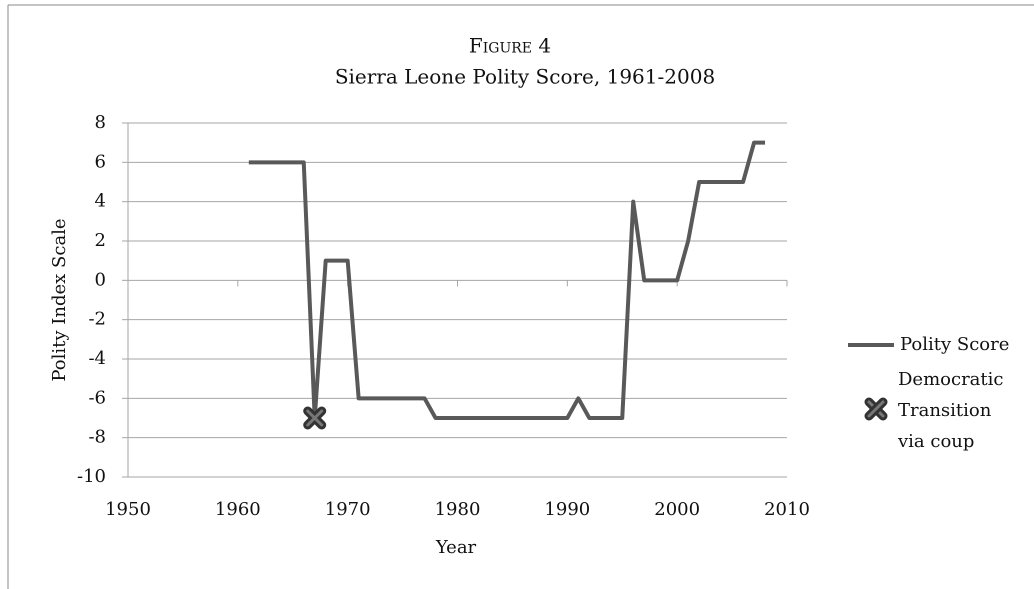 This screenshot has height=589, width=1034. I want to click on marker-stroke, so click(315, 418).